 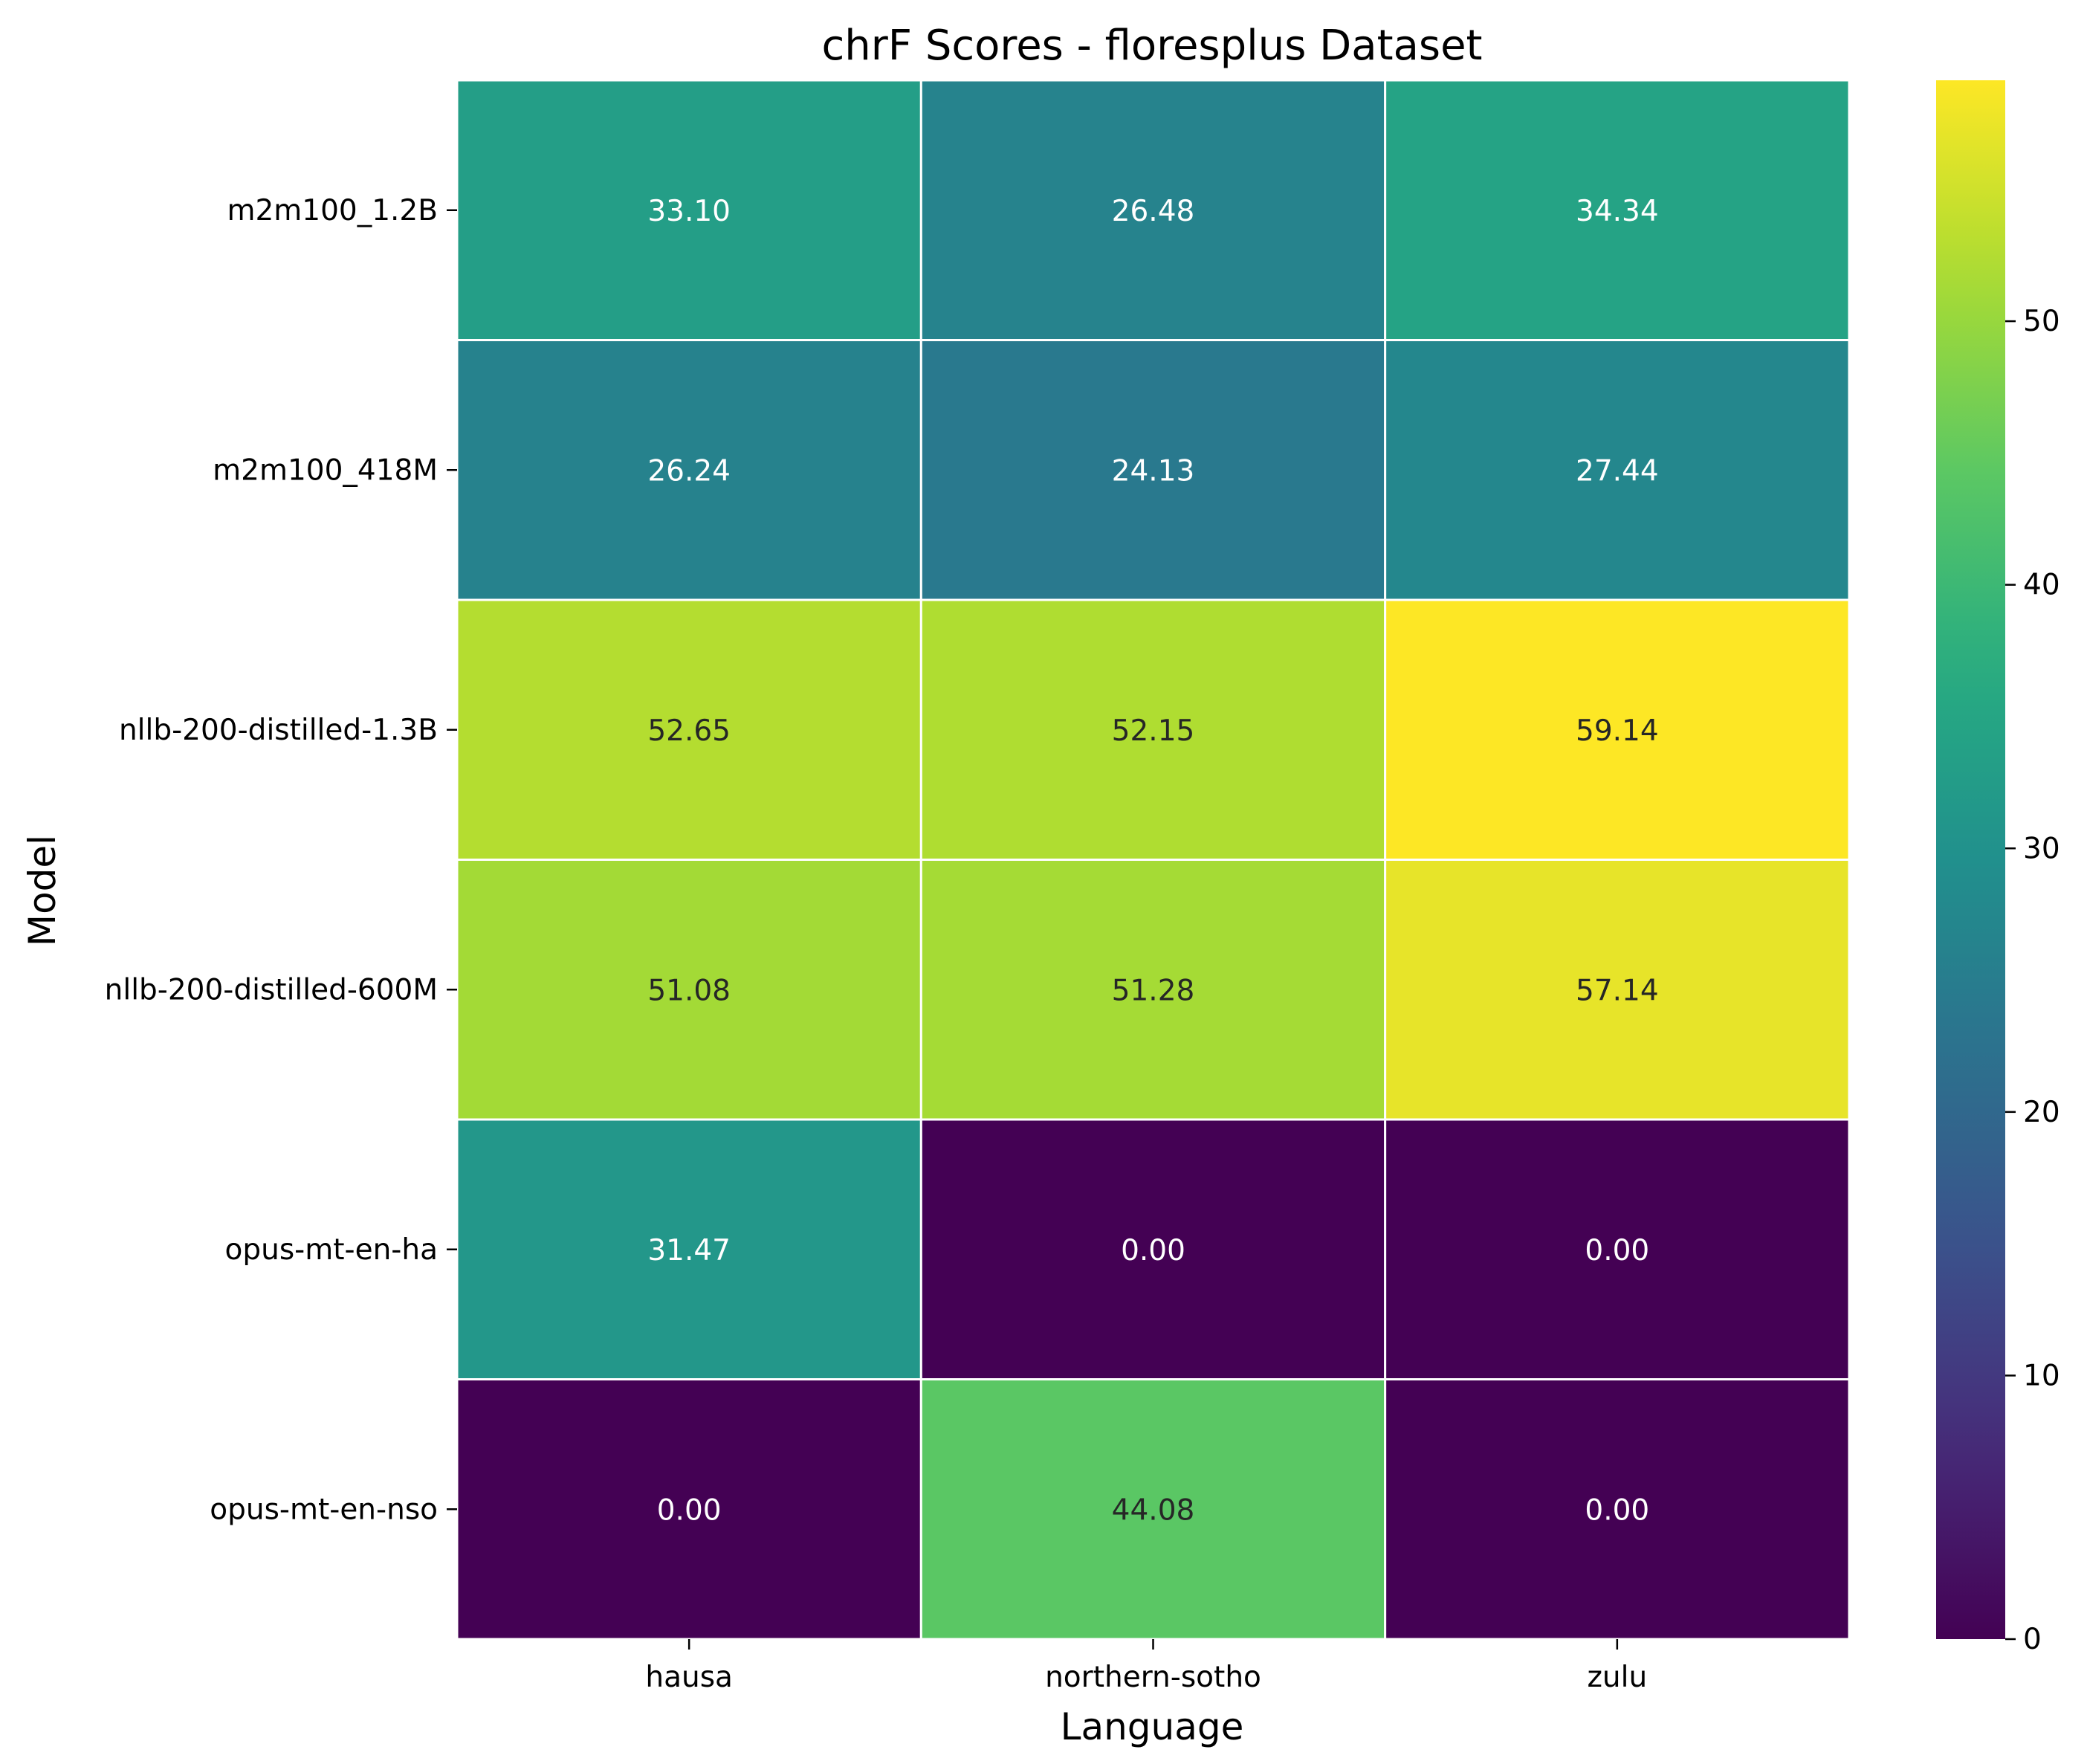 What do you see at coordinates (1971, 860) in the screenshot?
I see `colorbar-gradient` at bounding box center [1971, 860].